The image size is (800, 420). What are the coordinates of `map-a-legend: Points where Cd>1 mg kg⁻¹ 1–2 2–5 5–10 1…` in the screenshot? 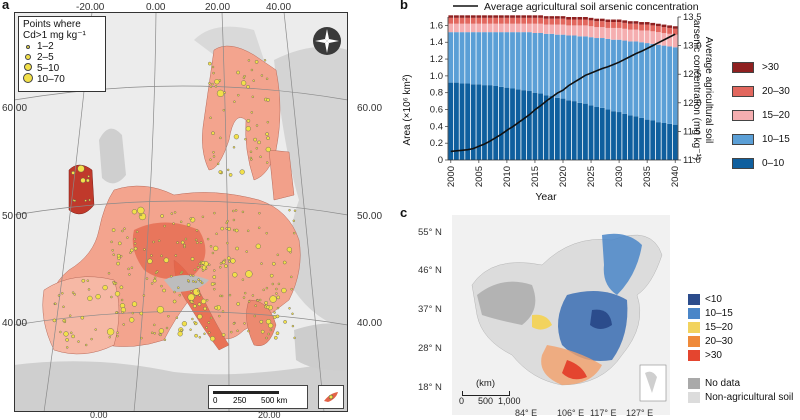 It's located at (62, 54).